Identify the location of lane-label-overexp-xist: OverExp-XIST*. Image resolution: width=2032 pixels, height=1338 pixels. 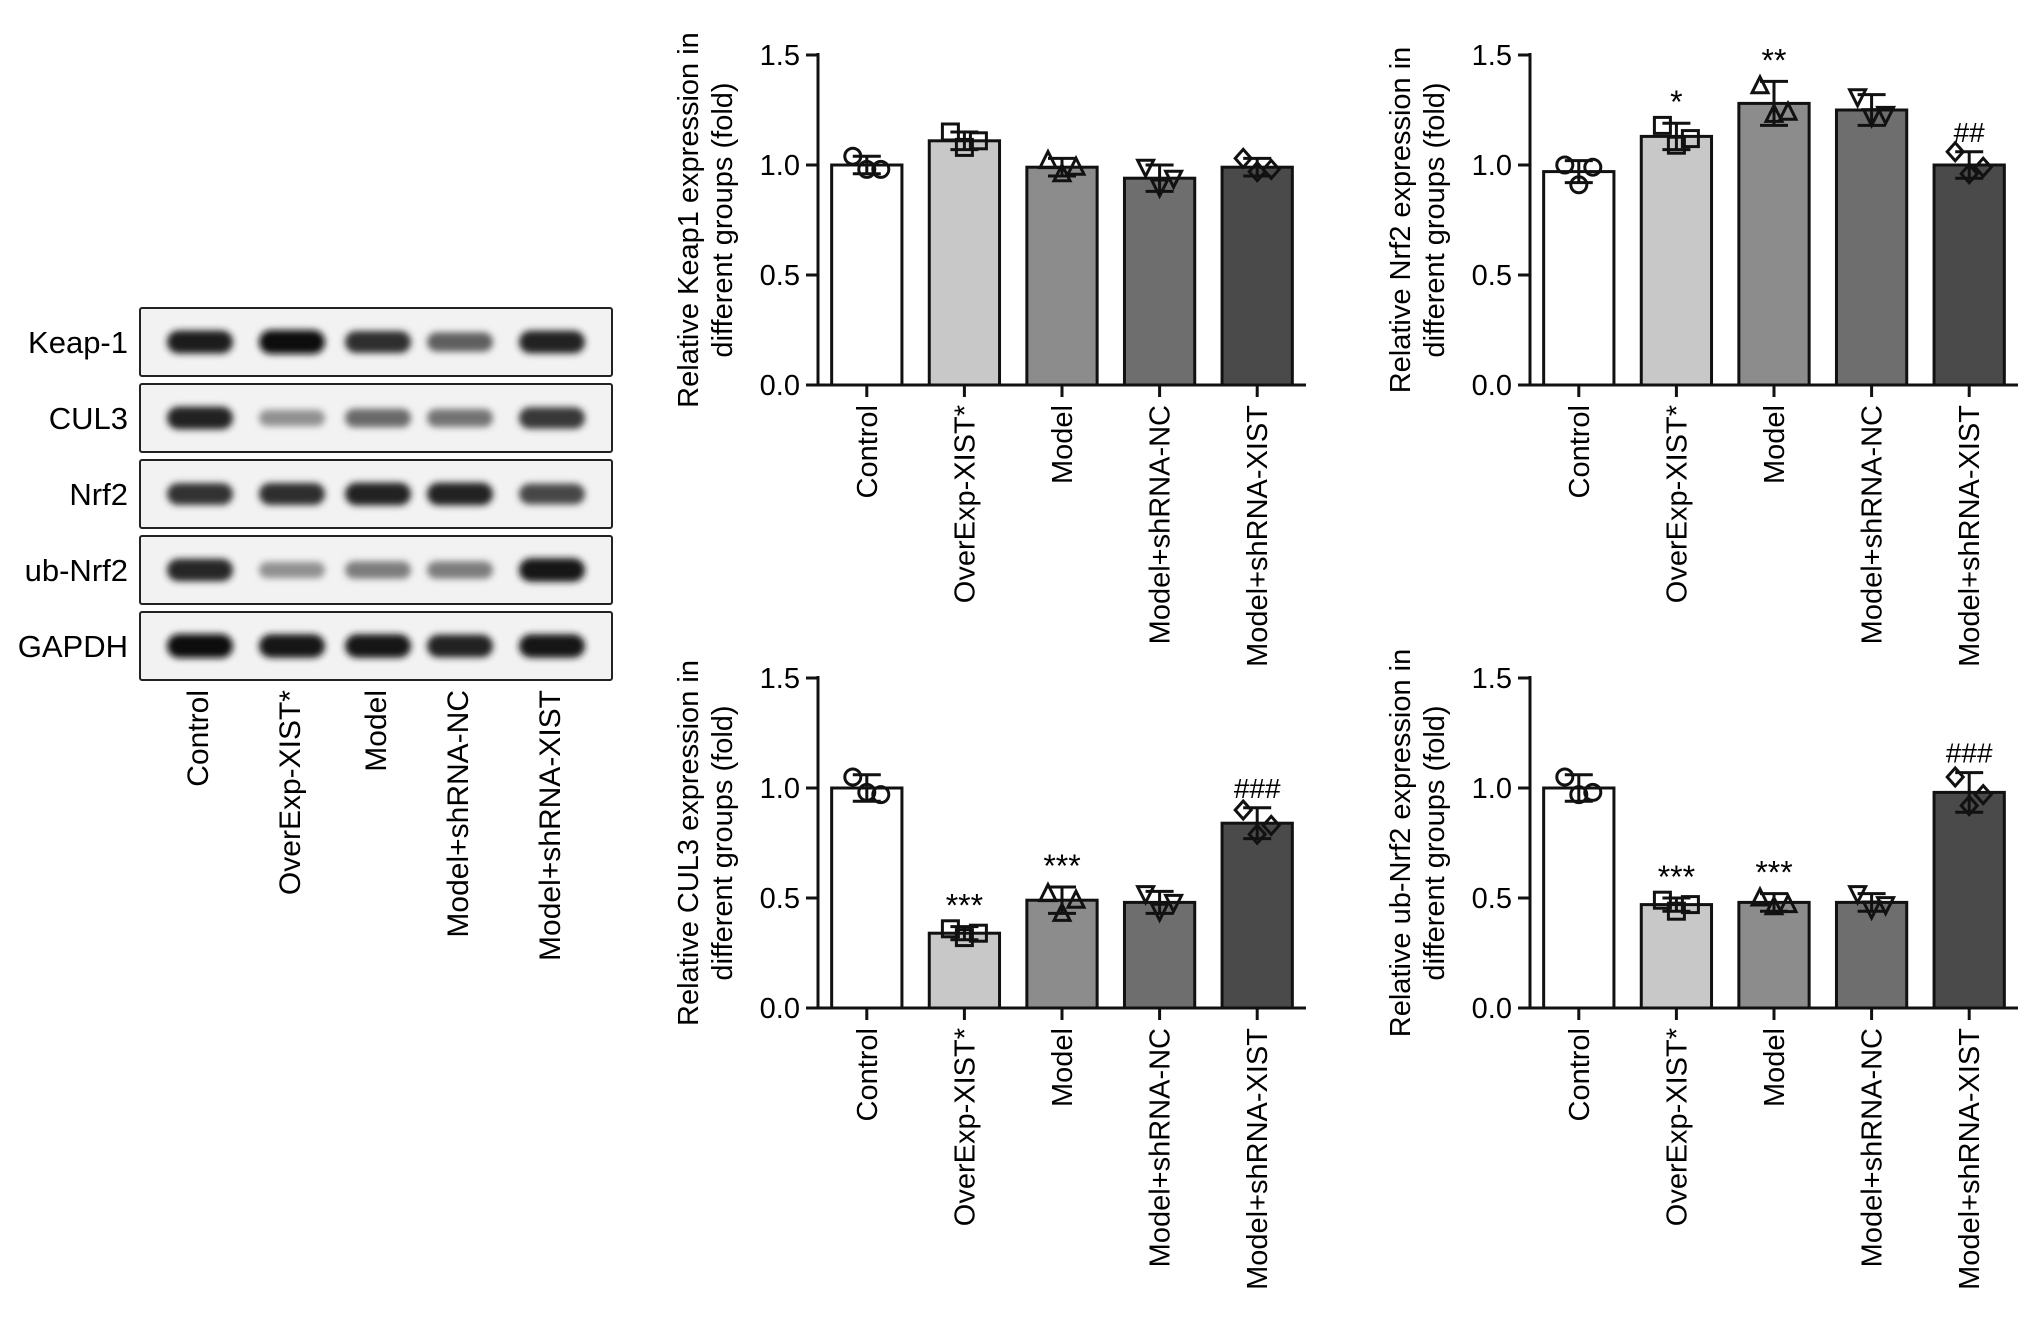
(290, 792).